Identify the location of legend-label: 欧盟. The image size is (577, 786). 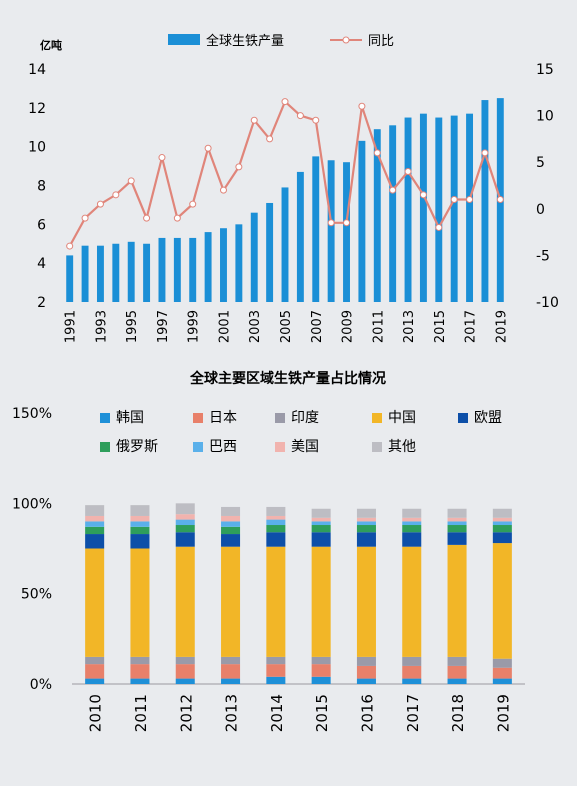
(488, 418).